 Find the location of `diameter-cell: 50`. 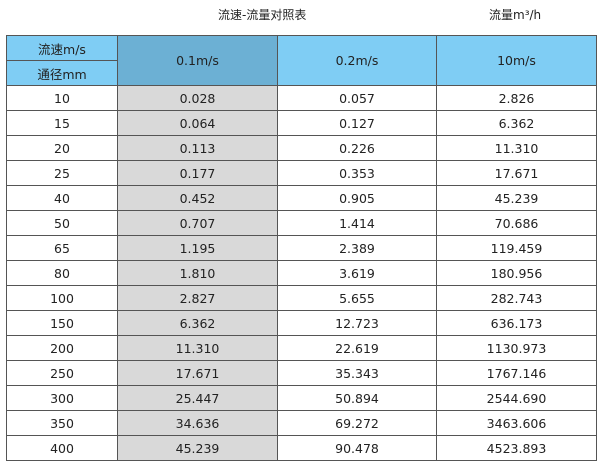

diameter-cell: 50 is located at coordinates (62, 223).